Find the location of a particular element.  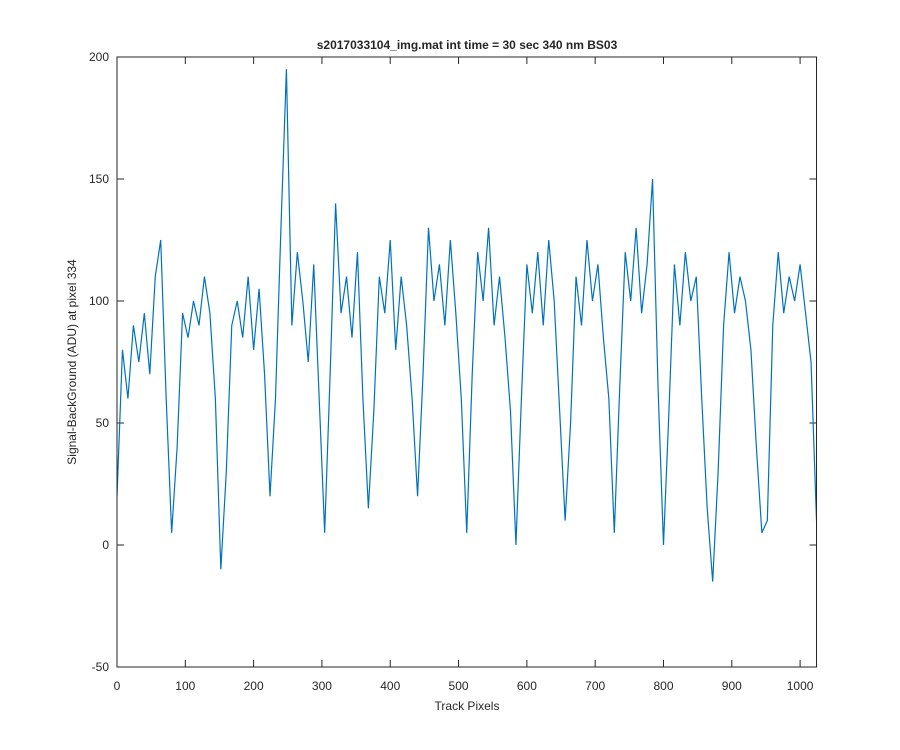

x-tick-label: 200 is located at coordinates (254, 686).